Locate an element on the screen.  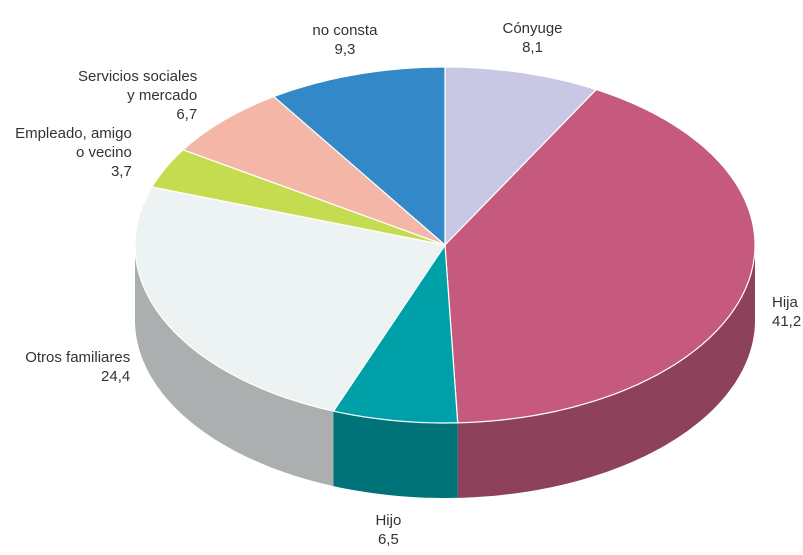
value-label: 9,3 is located at coordinates (345, 50).